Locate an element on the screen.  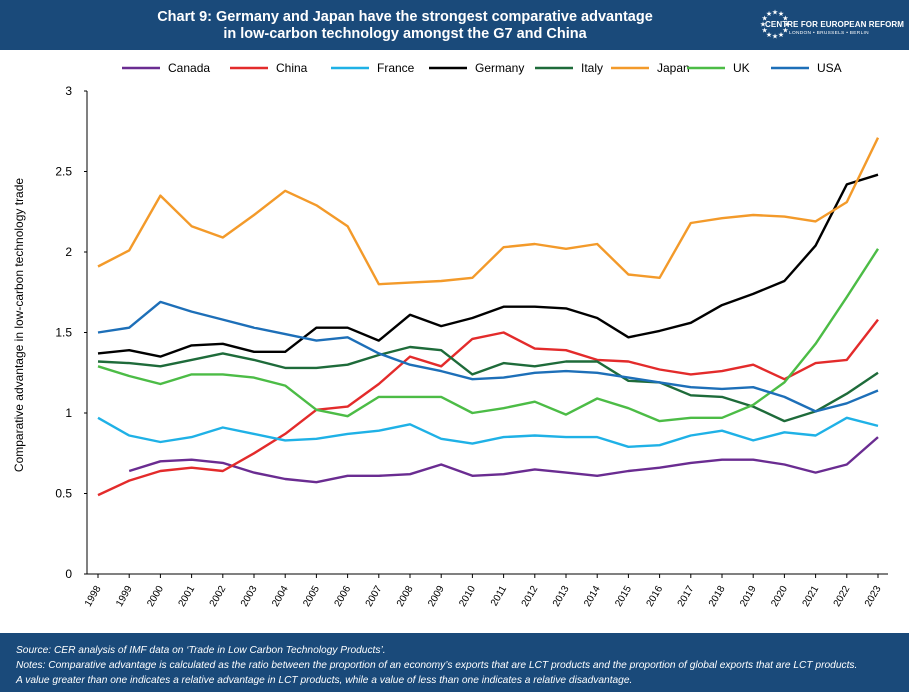
legend-label-japan: Japan is located at coordinates (673, 68).